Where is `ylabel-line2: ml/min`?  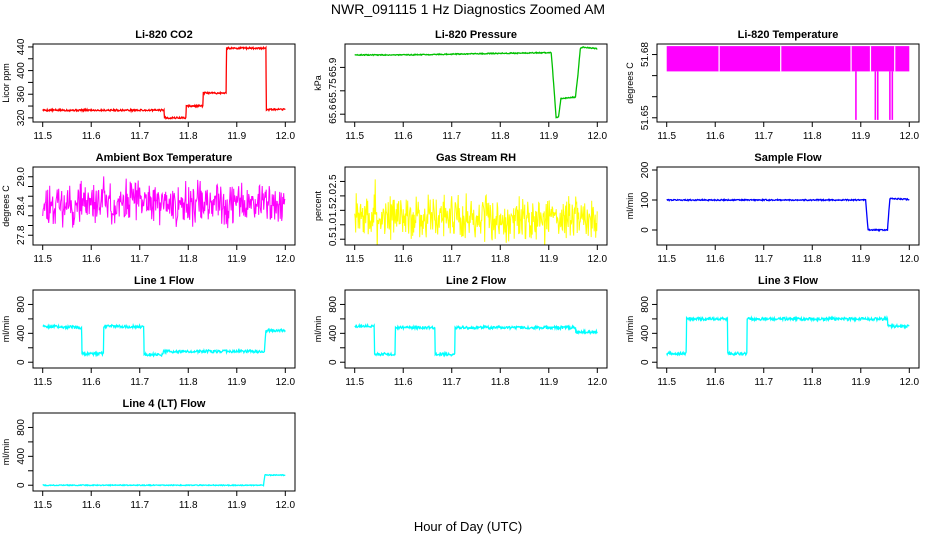
ylabel-line2: ml/min is located at coordinates (318, 329).